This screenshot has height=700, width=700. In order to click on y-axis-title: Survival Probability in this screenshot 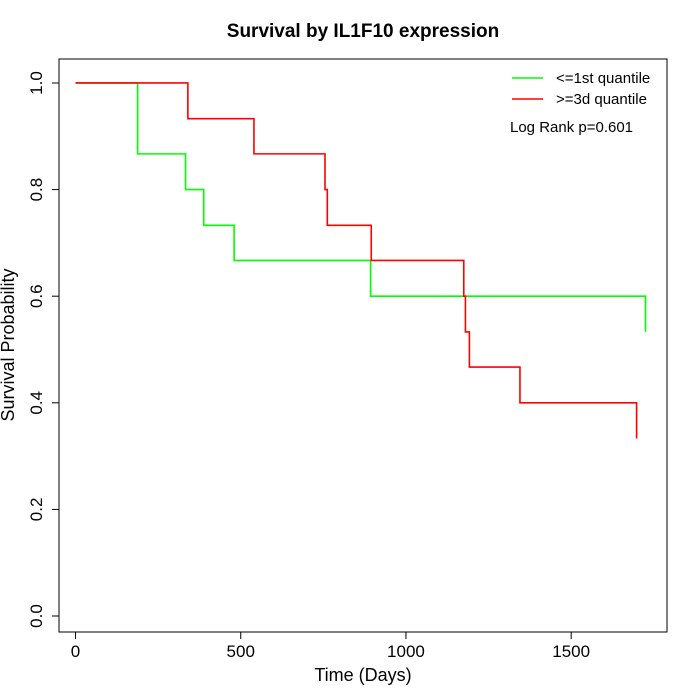, I will do `click(9, 344)`.